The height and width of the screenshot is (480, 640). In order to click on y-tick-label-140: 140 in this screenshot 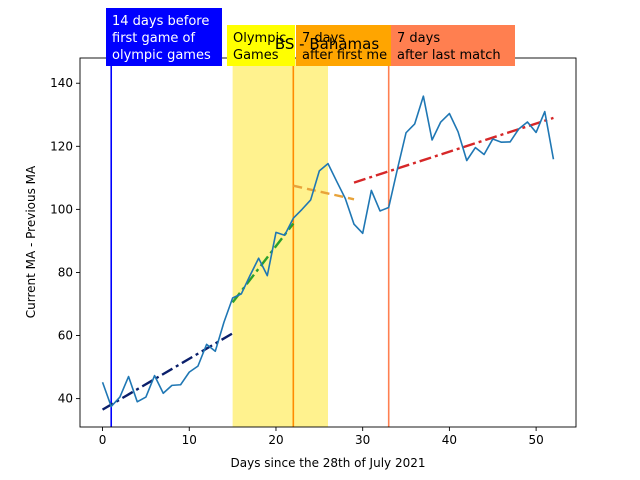, I will do `click(61, 83)`.